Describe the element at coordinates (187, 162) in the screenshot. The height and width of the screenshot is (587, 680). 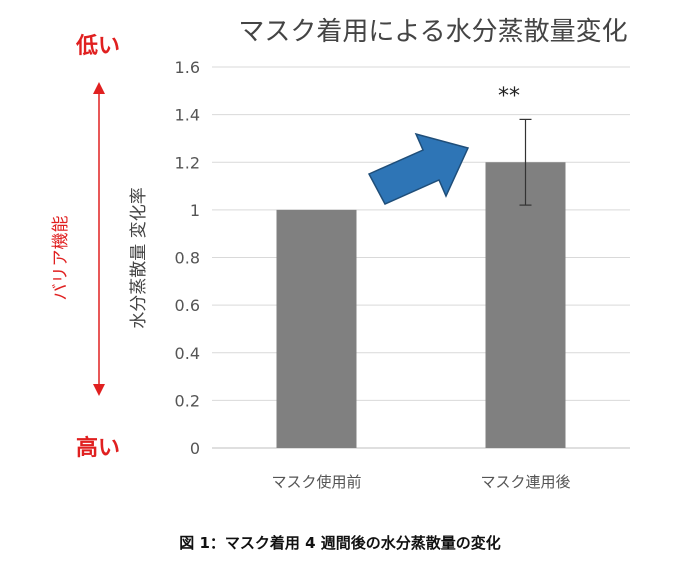
I see `y-tick-label: 1.2` at that location.